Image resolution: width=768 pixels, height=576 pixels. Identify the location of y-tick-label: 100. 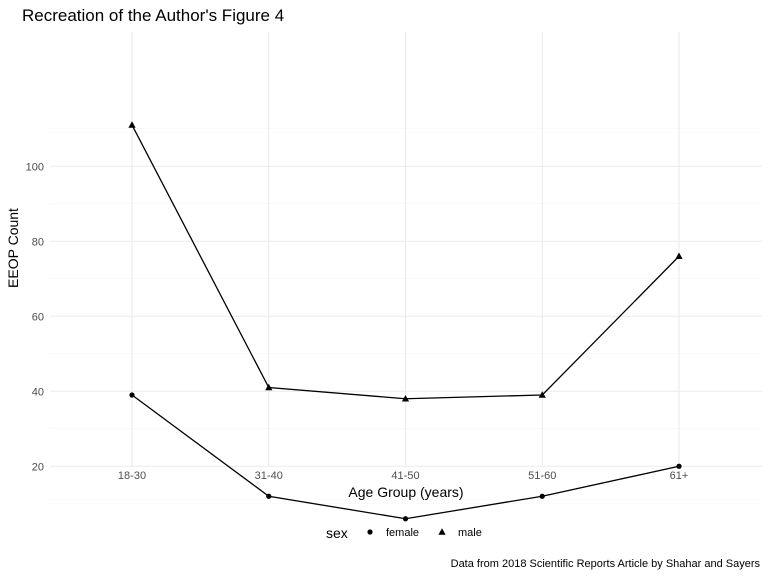
(35, 167).